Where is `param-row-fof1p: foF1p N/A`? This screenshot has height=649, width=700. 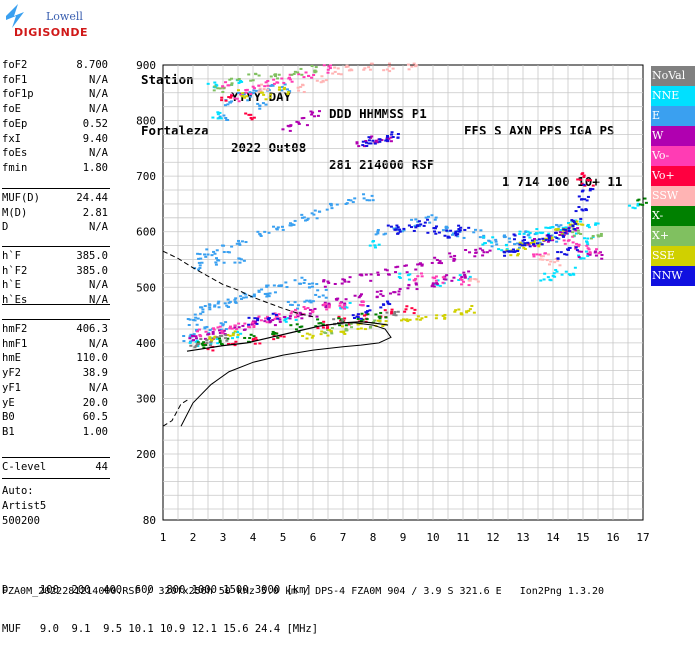
param-row-fof1p: foF1p N/A is located at coordinates (55, 94).